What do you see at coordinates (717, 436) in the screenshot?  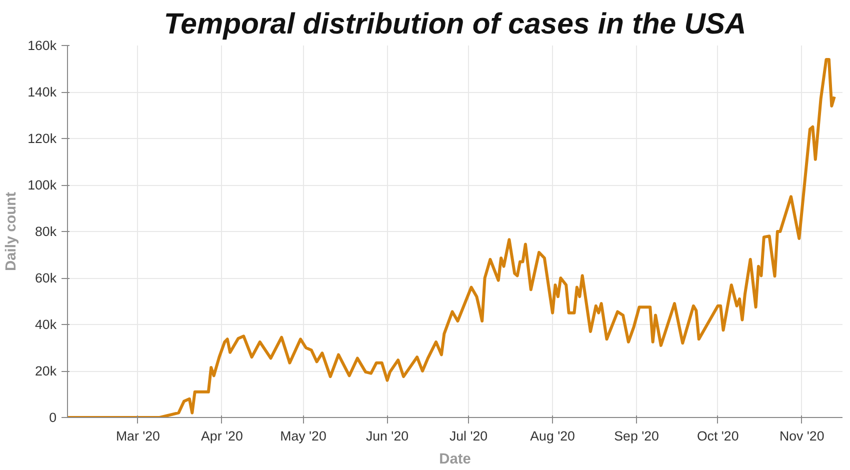 I see `x-tick-label: Oct '20` at bounding box center [717, 436].